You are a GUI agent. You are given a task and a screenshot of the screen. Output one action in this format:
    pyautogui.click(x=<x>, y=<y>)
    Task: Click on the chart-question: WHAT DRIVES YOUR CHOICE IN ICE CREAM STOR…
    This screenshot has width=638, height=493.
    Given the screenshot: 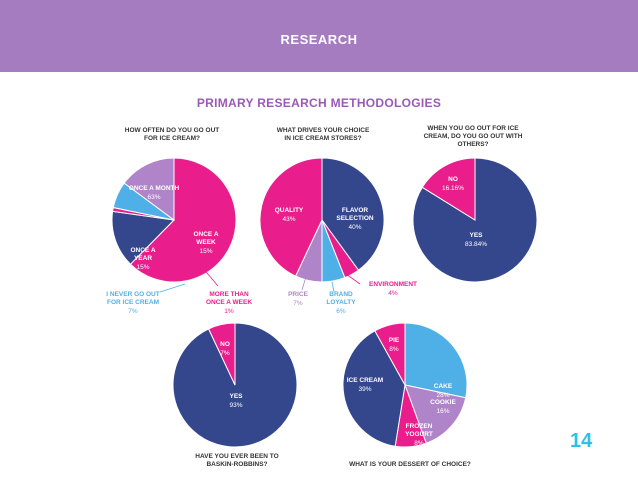 What is the action you would take?
    pyautogui.click(x=323, y=134)
    